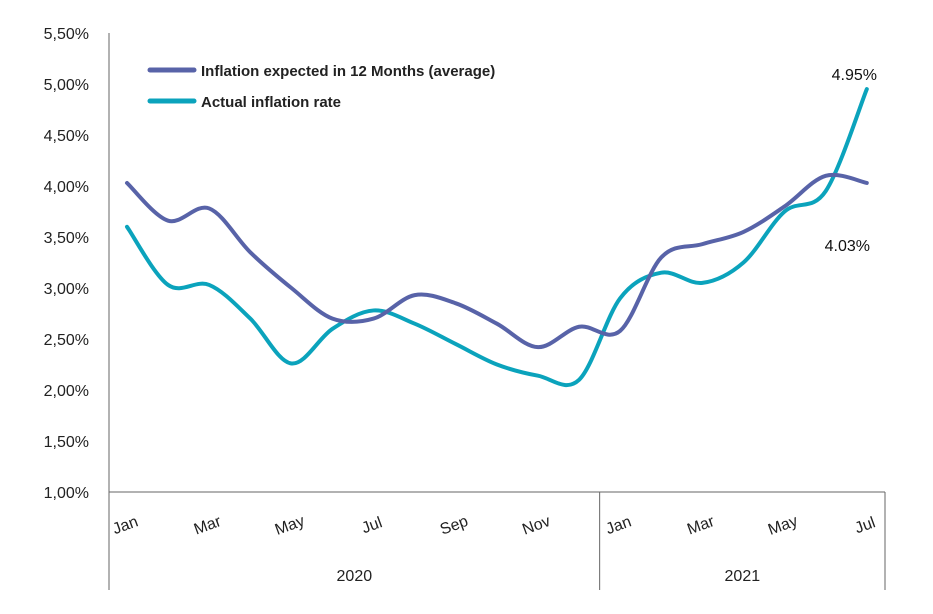 The width and height of the screenshot is (933, 614). What do you see at coordinates (66, 136) in the screenshot?
I see `y-tick-label: 4,50%` at bounding box center [66, 136].